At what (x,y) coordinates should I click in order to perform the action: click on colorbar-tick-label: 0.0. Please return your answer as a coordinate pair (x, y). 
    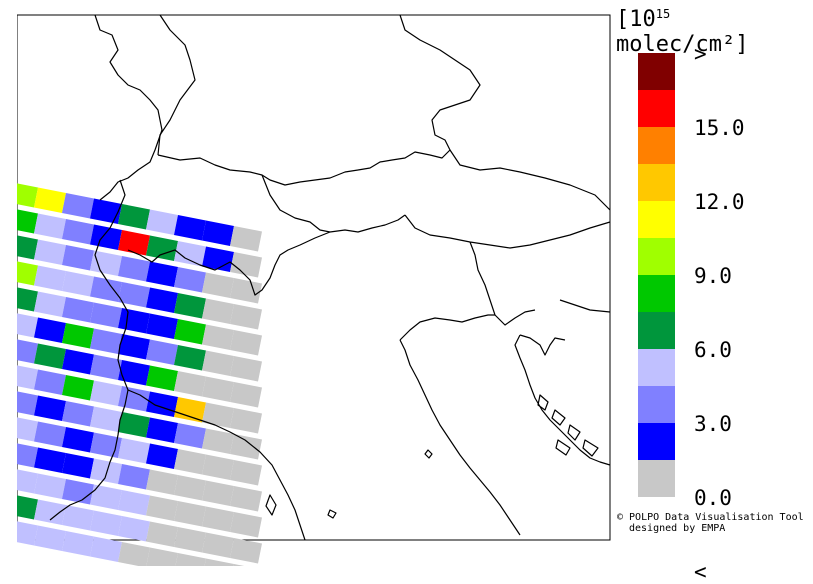
    Looking at the image, I should click on (713, 498).